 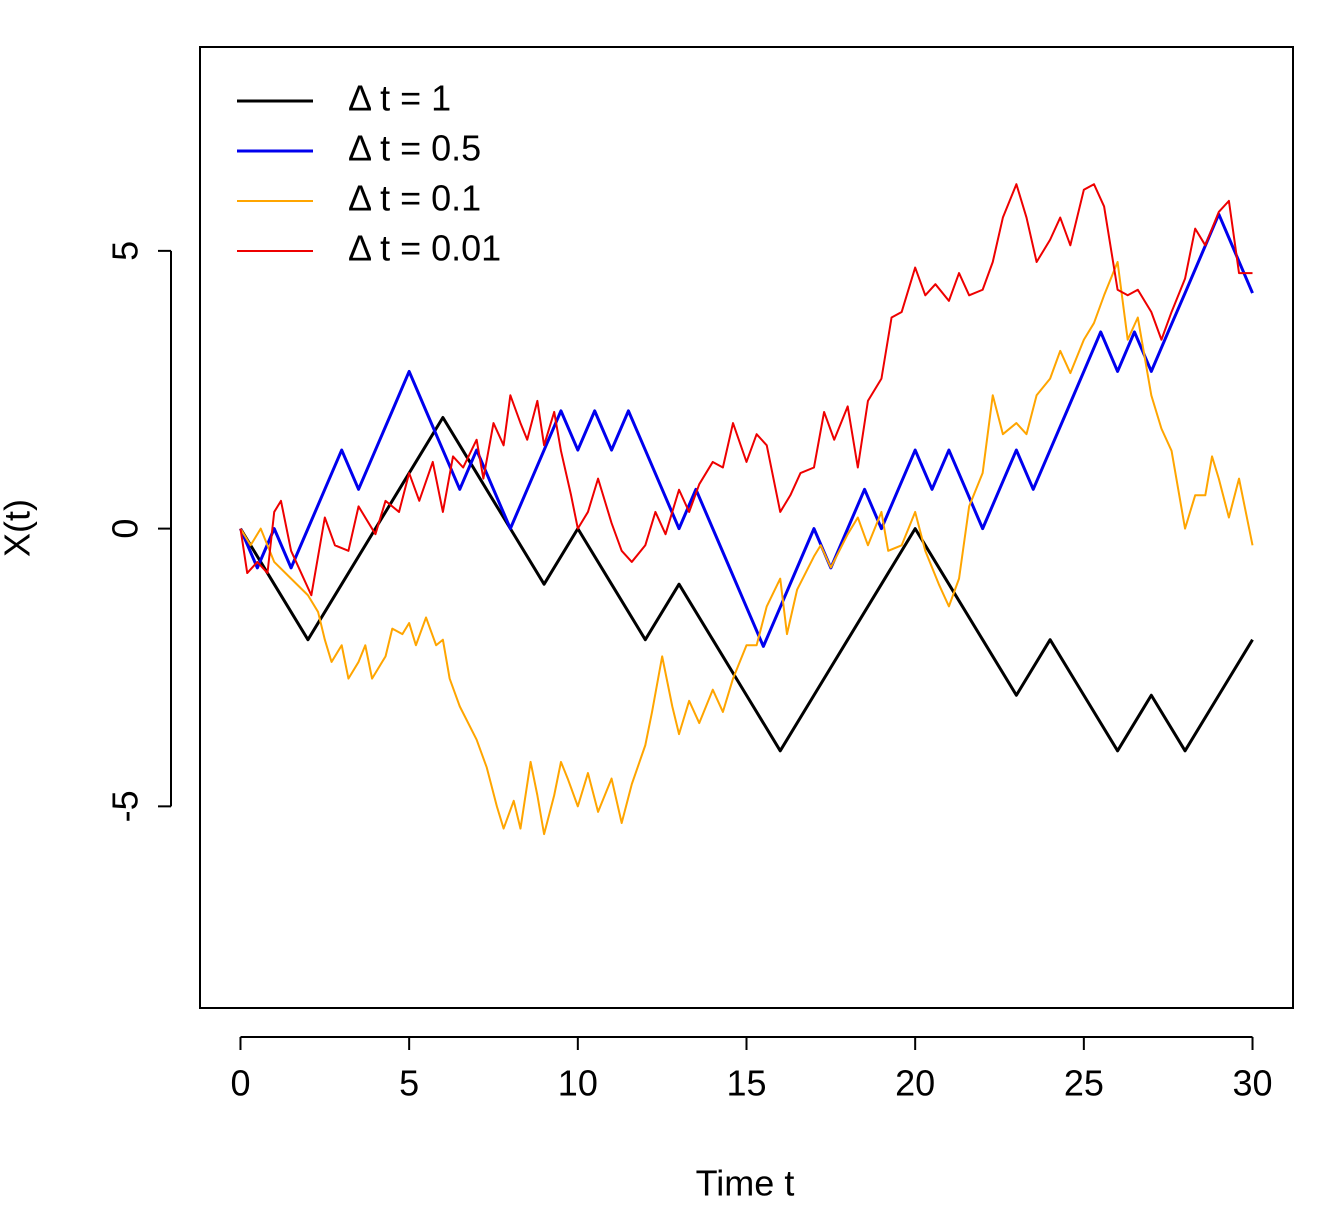 What do you see at coordinates (399, 98) in the screenshot?
I see `legend-label: Δ t = 1` at bounding box center [399, 98].